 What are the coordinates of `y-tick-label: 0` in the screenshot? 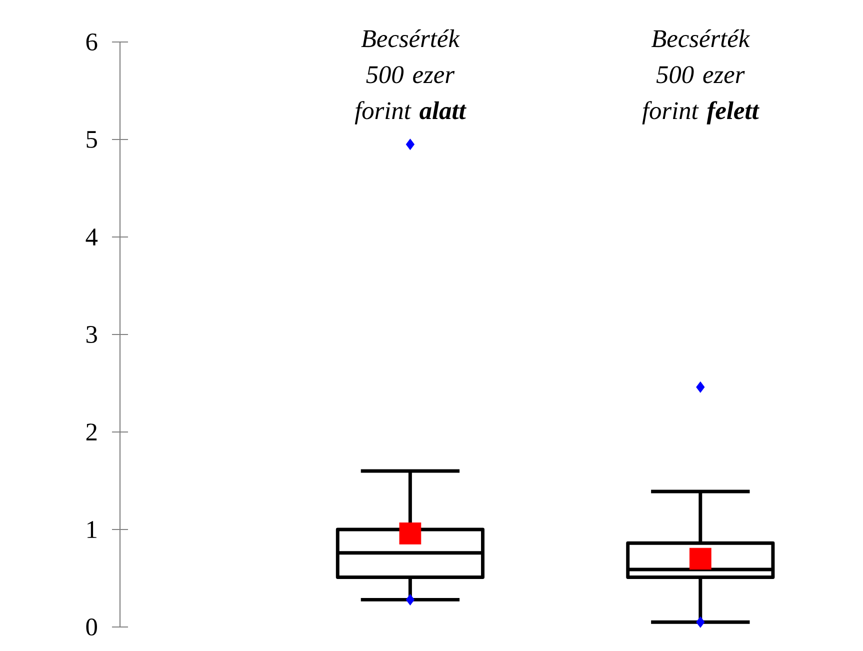 It's located at (91, 627).